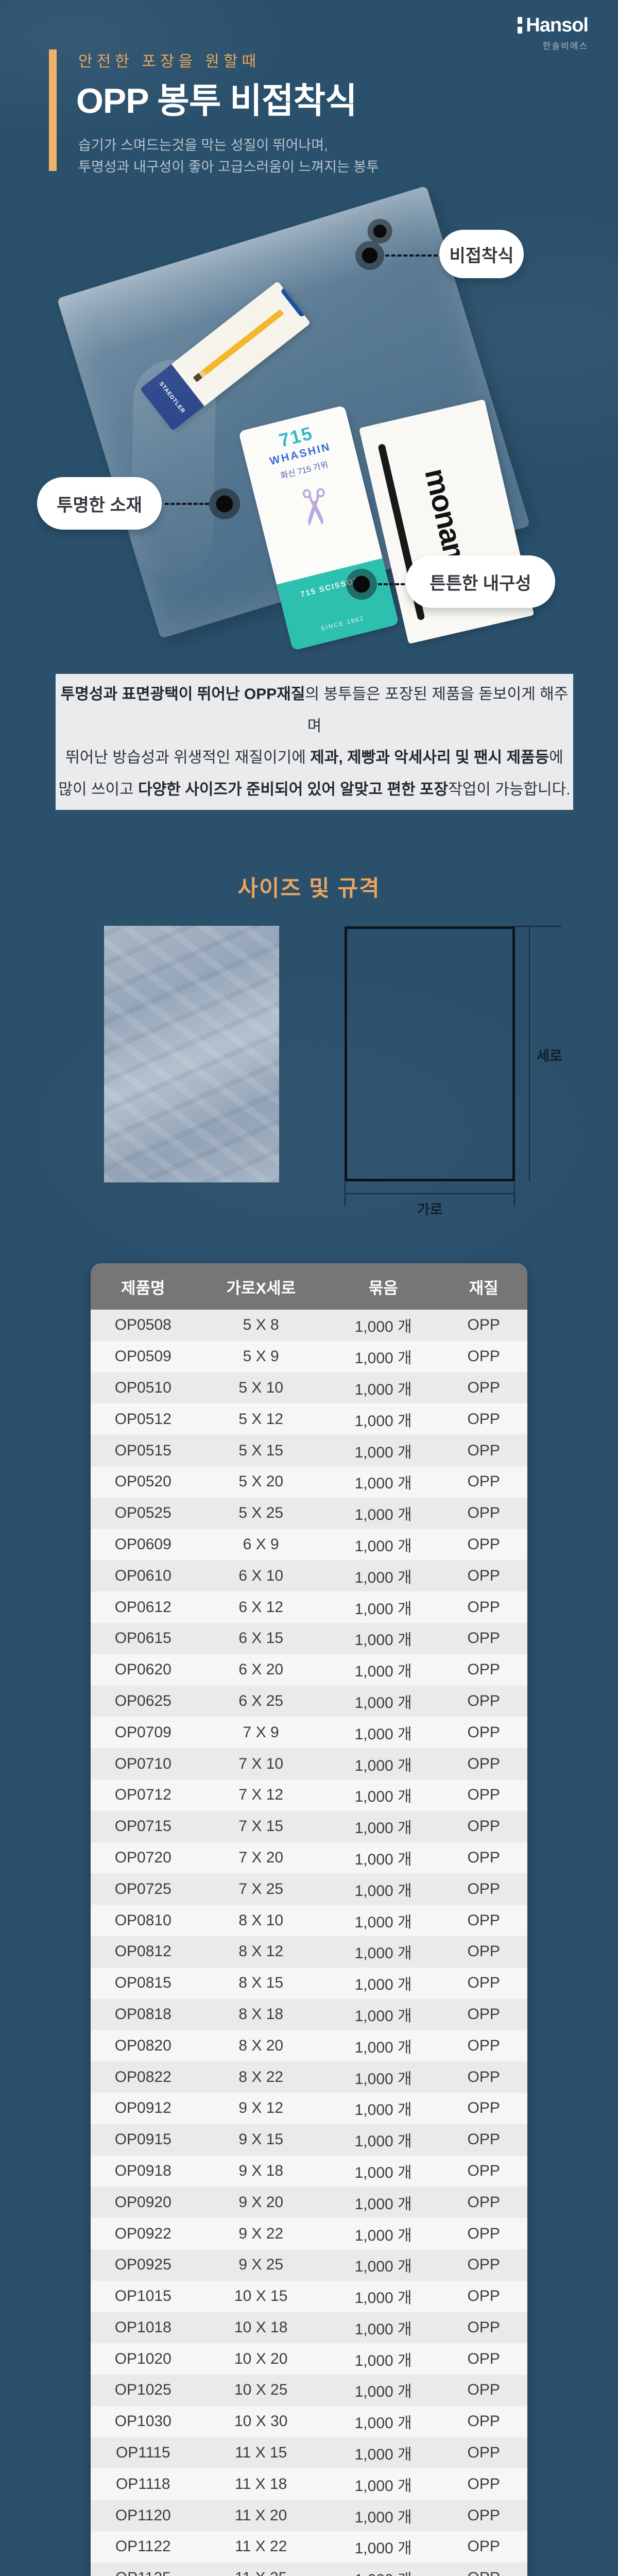 This screenshot has width=618, height=2576. I want to click on table-cell: OP0912, so click(142, 2108).